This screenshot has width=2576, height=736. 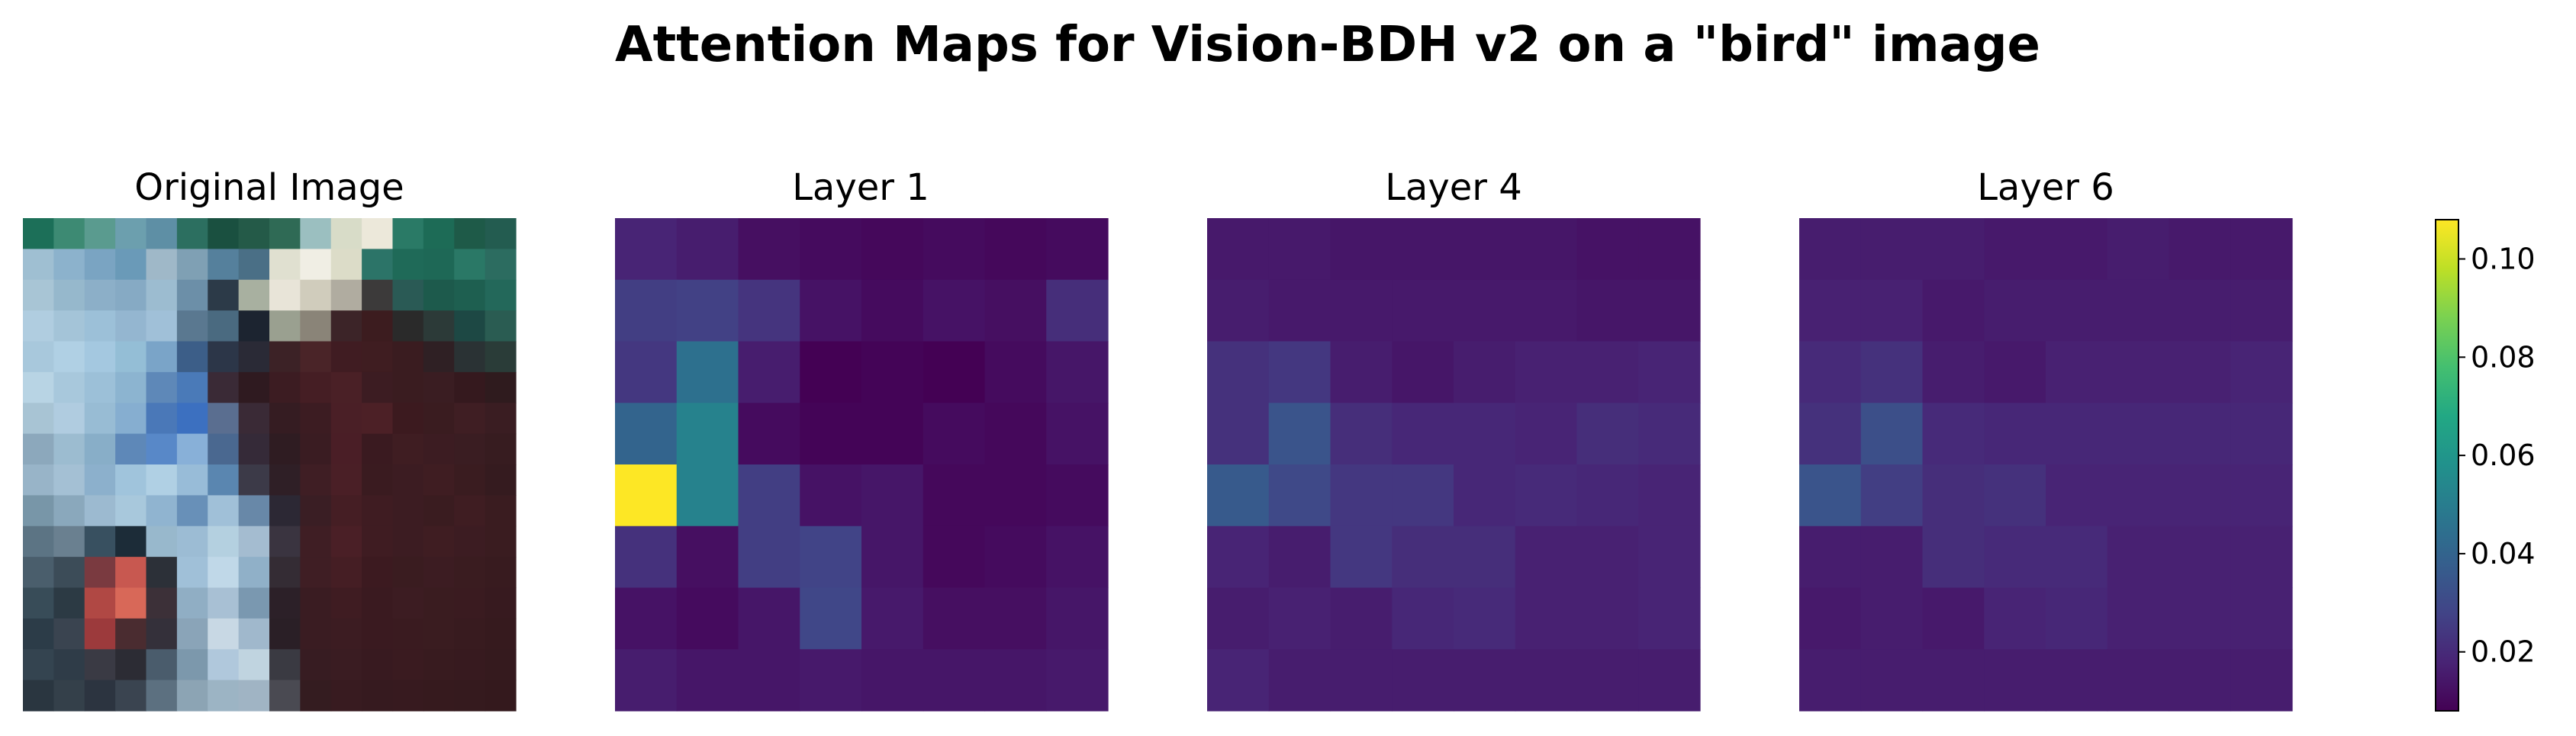 What do you see at coordinates (2503, 357) in the screenshot?
I see `colorbar-tick-label: 0.08` at bounding box center [2503, 357].